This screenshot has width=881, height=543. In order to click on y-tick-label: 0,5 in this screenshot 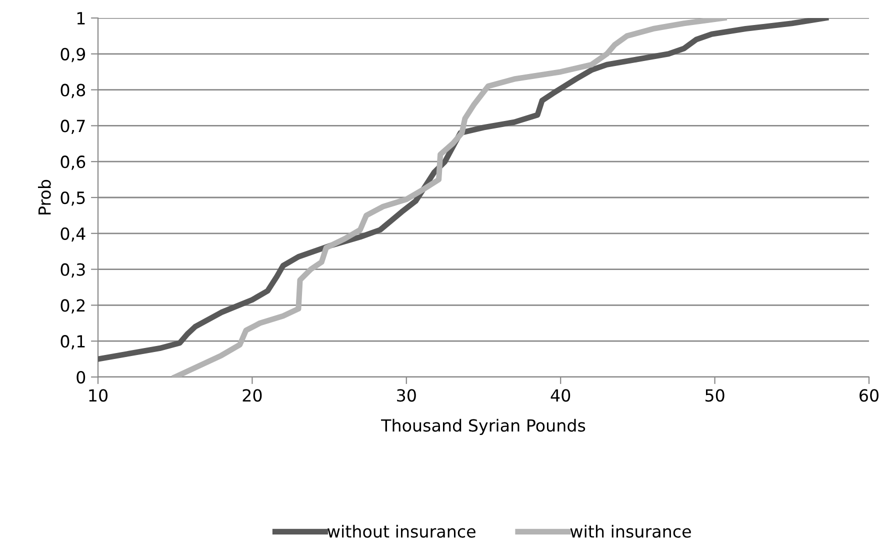, I will do `click(72, 198)`.